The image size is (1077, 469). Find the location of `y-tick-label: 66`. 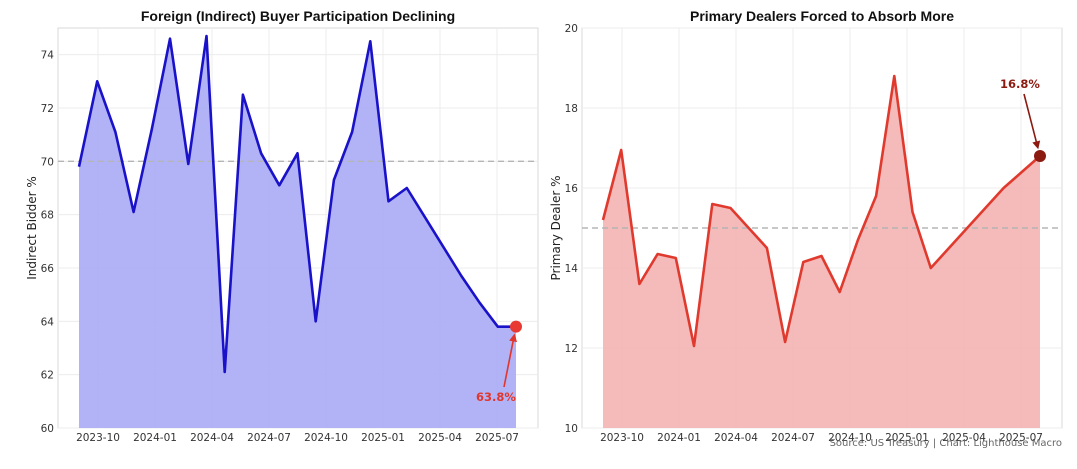

y-tick-label: 66 is located at coordinates (48, 269).